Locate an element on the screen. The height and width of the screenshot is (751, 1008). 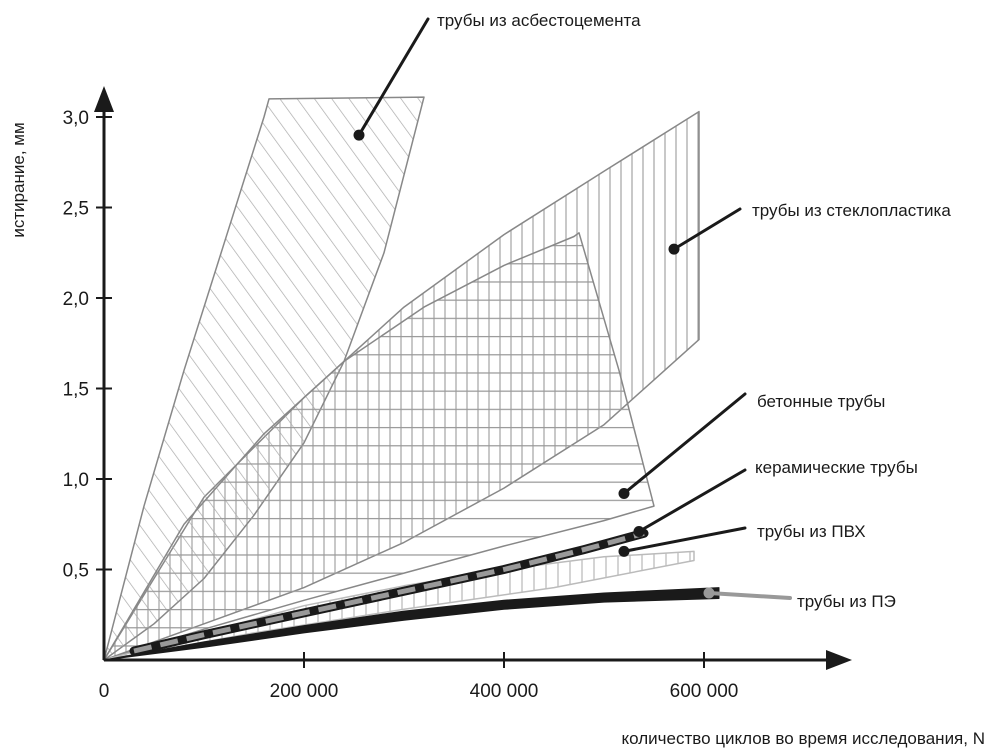
callout-label-5: трубы из ПВХ is located at coordinates (811, 531).